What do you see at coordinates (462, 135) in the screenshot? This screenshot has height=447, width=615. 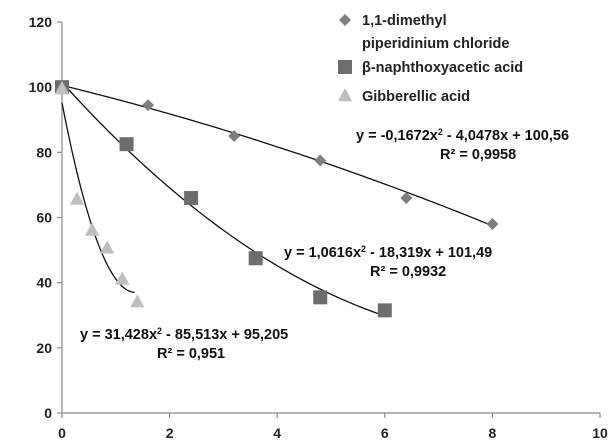 I see `equation-series-1: y = -0,1672x2 - 4,0478x + 100,56` at bounding box center [462, 135].